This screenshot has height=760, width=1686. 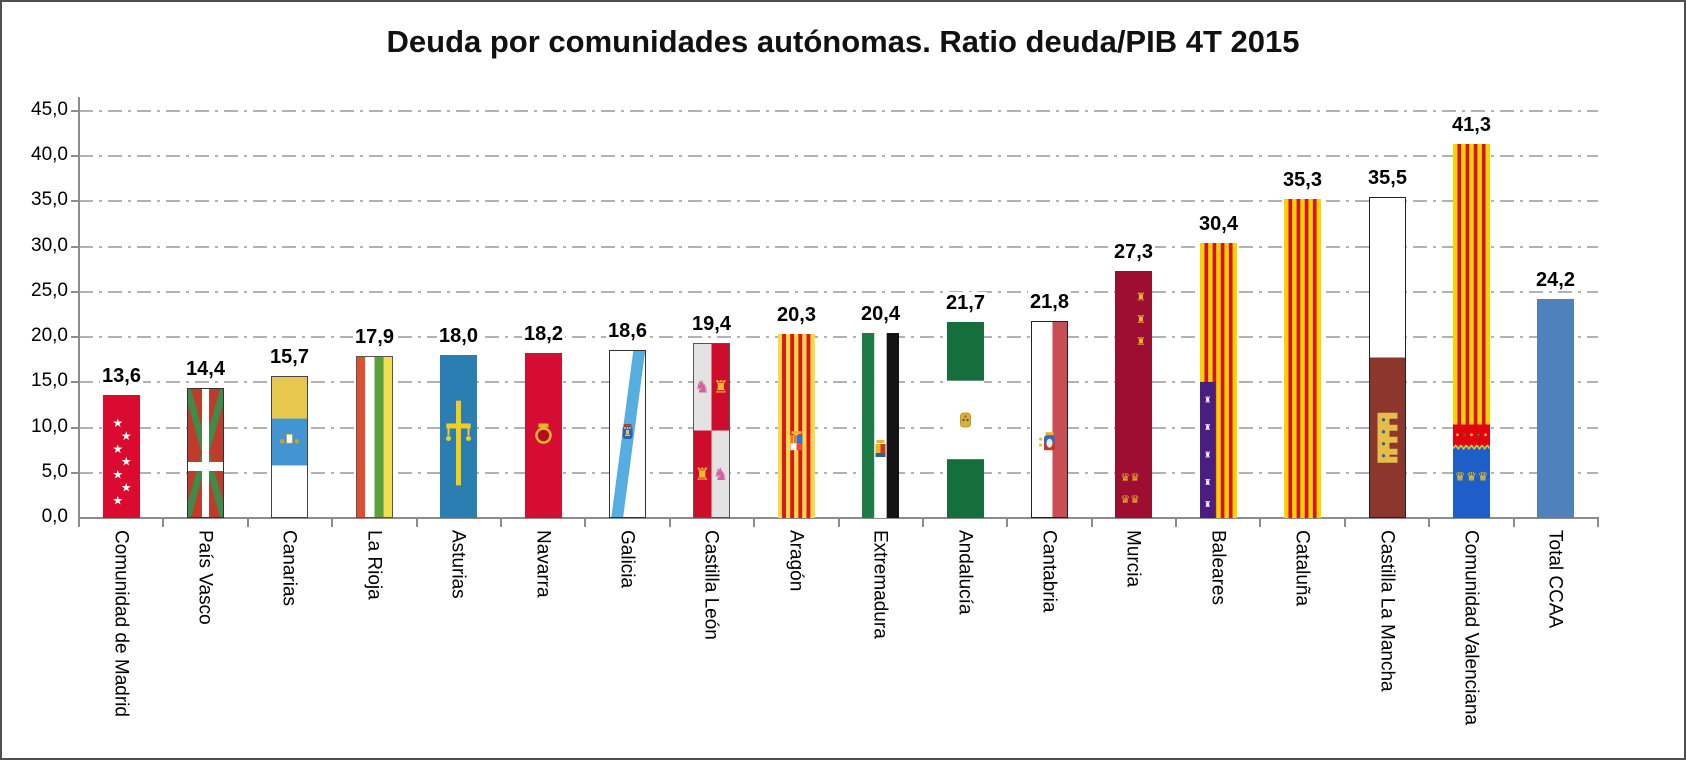 I want to click on category-label: Navarra, so click(x=543, y=564).